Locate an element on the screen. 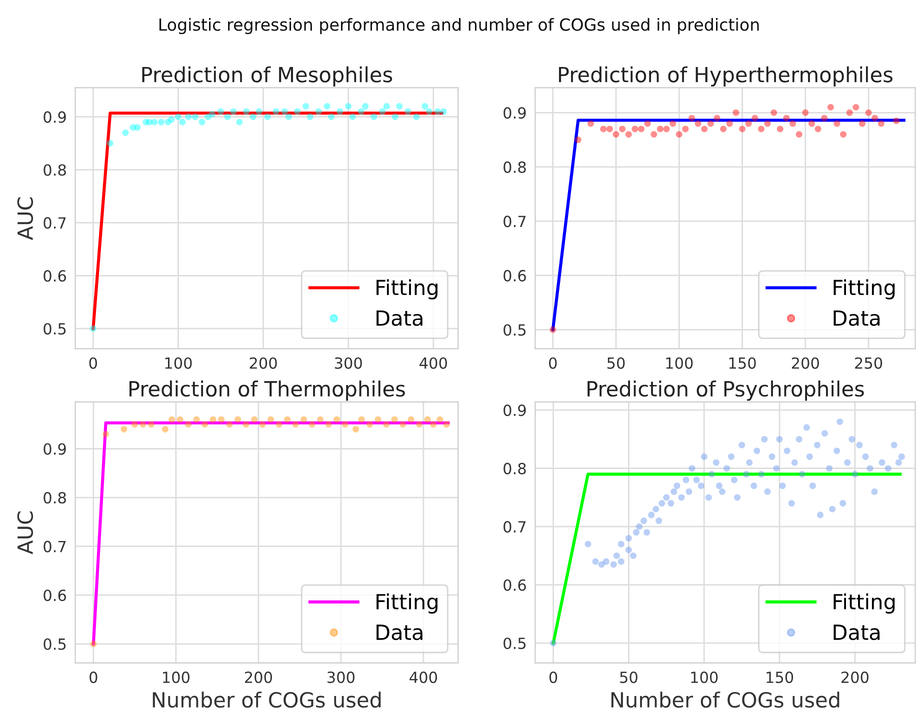 The image size is (918, 719). y-tick-label: 0.6 is located at coordinates (55, 276).